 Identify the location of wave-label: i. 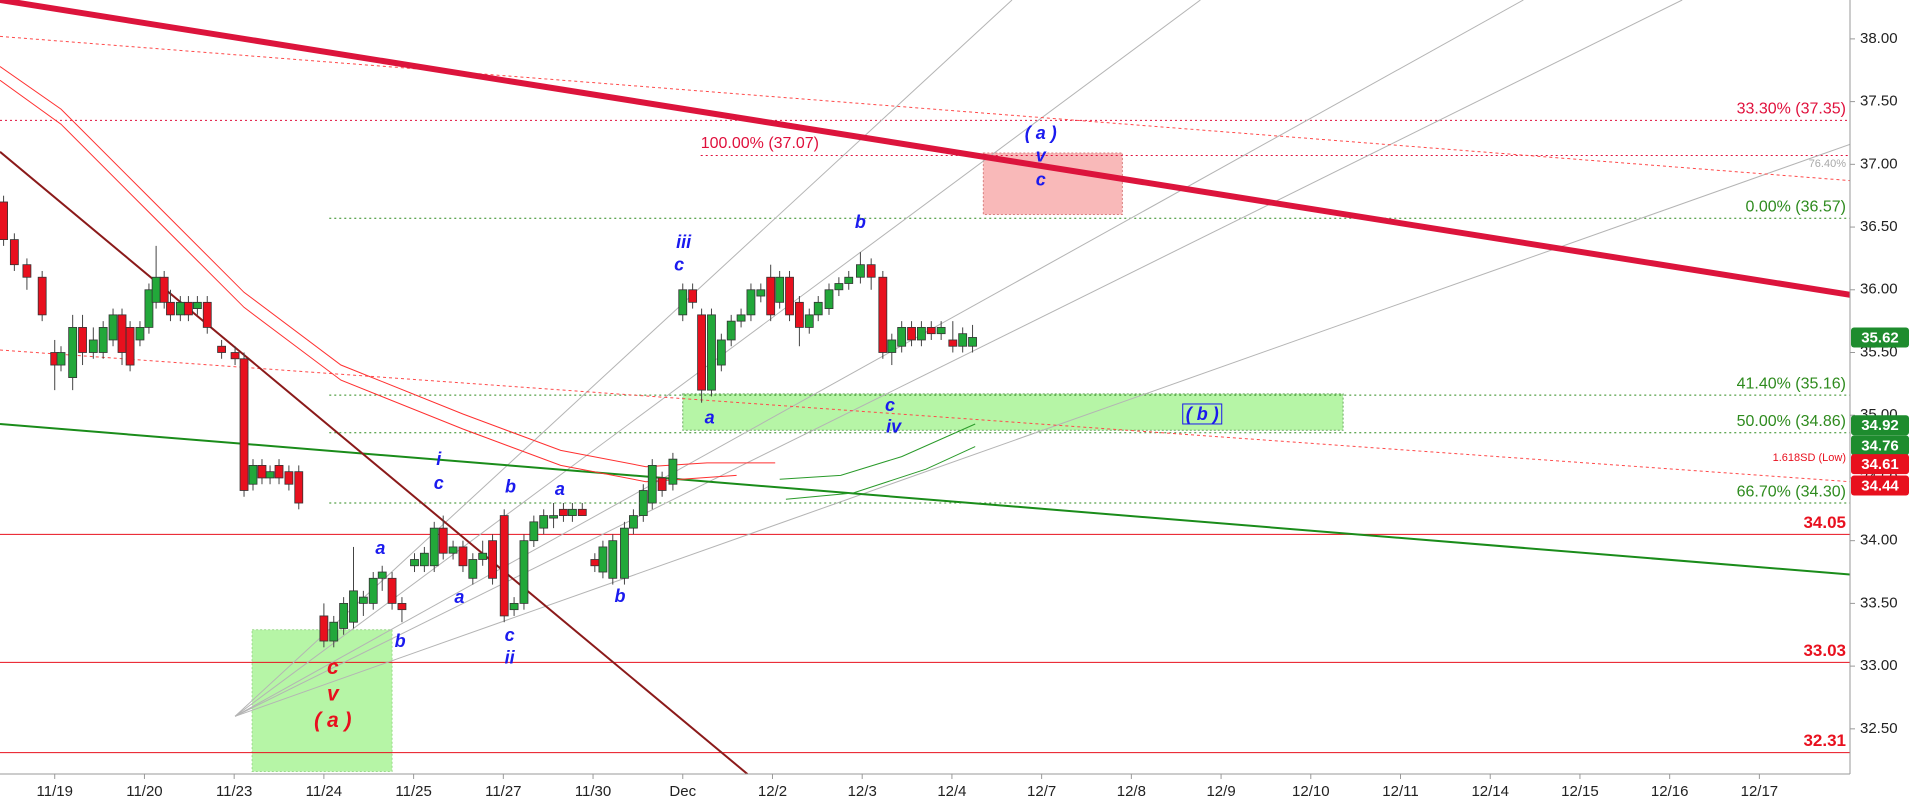
(439, 459).